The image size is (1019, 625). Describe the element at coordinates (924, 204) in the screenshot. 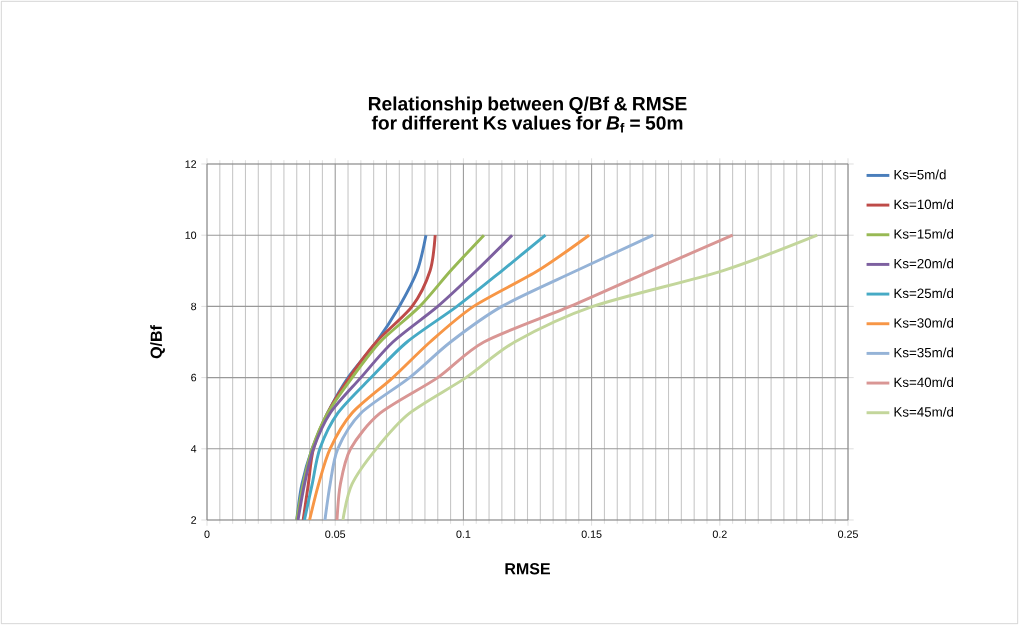

I see `legend-label: Ks=10m/d` at that location.